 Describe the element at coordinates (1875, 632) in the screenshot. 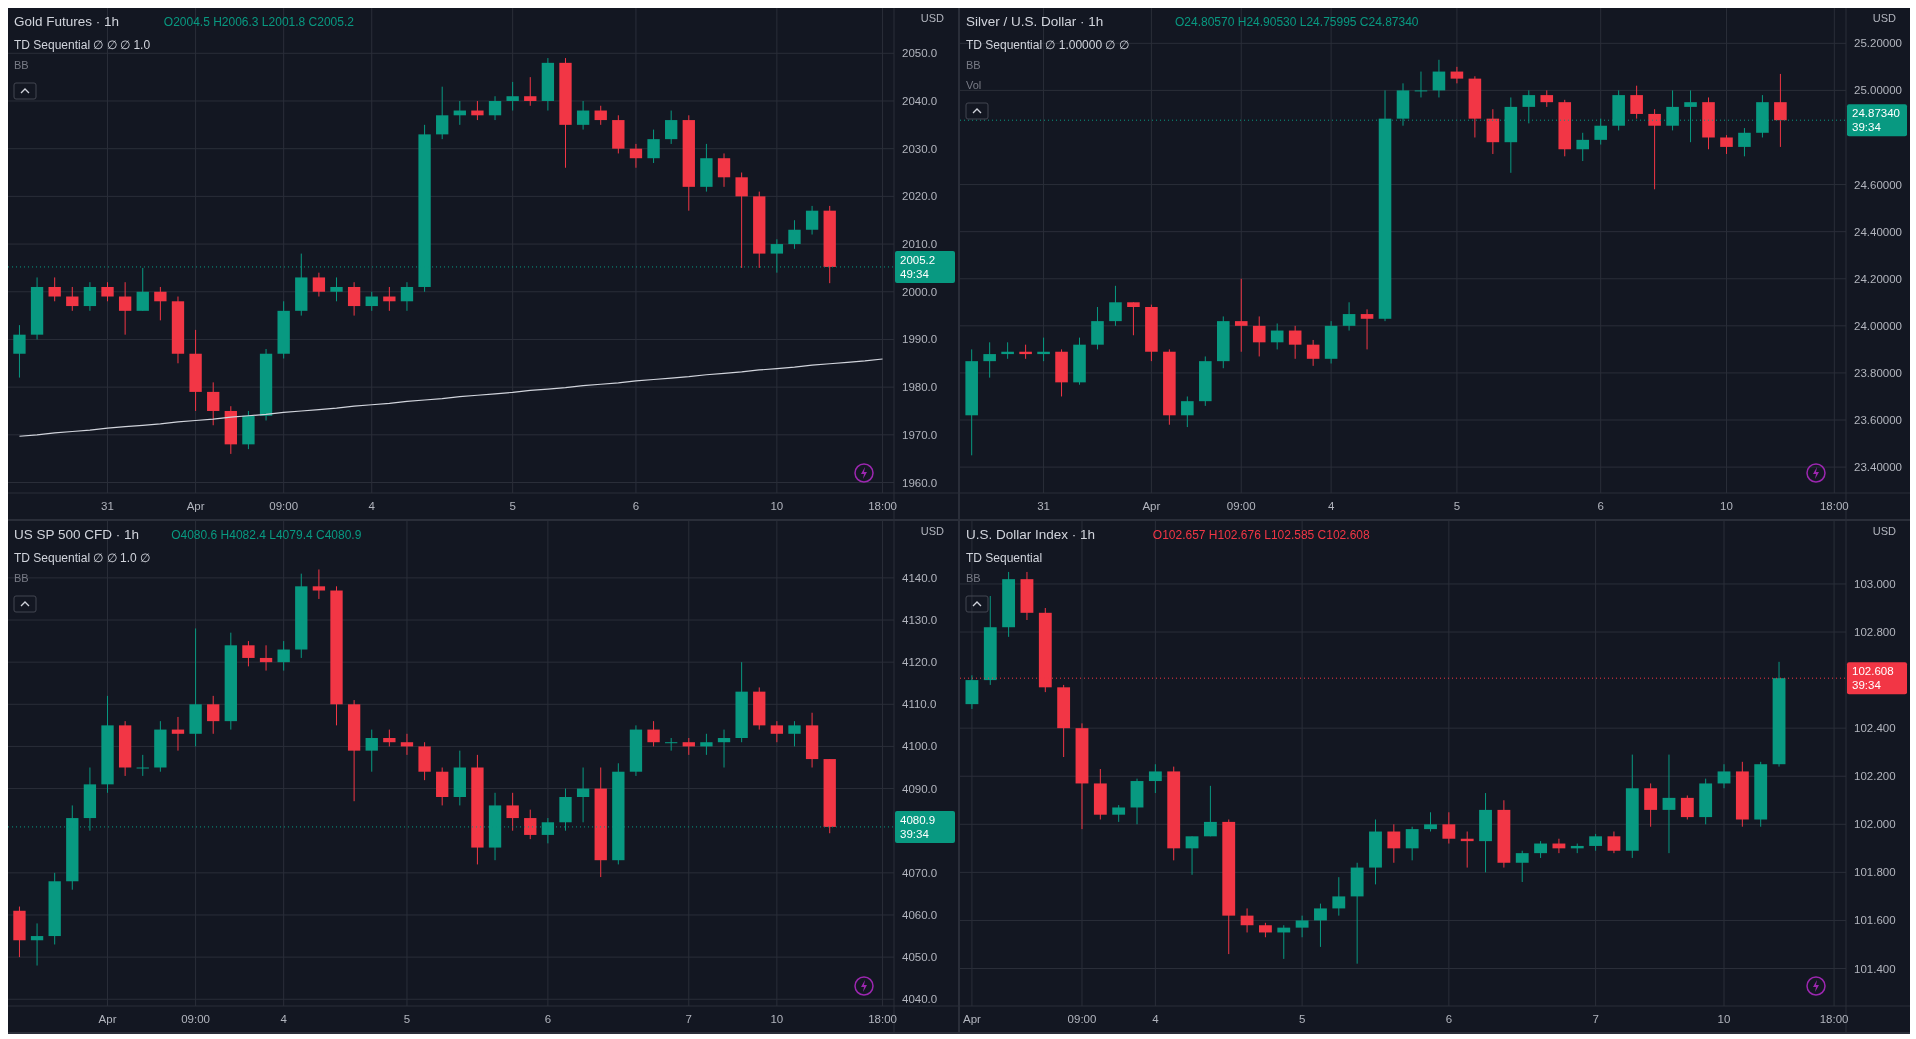

I see `y-tick-label: 102.800` at that location.